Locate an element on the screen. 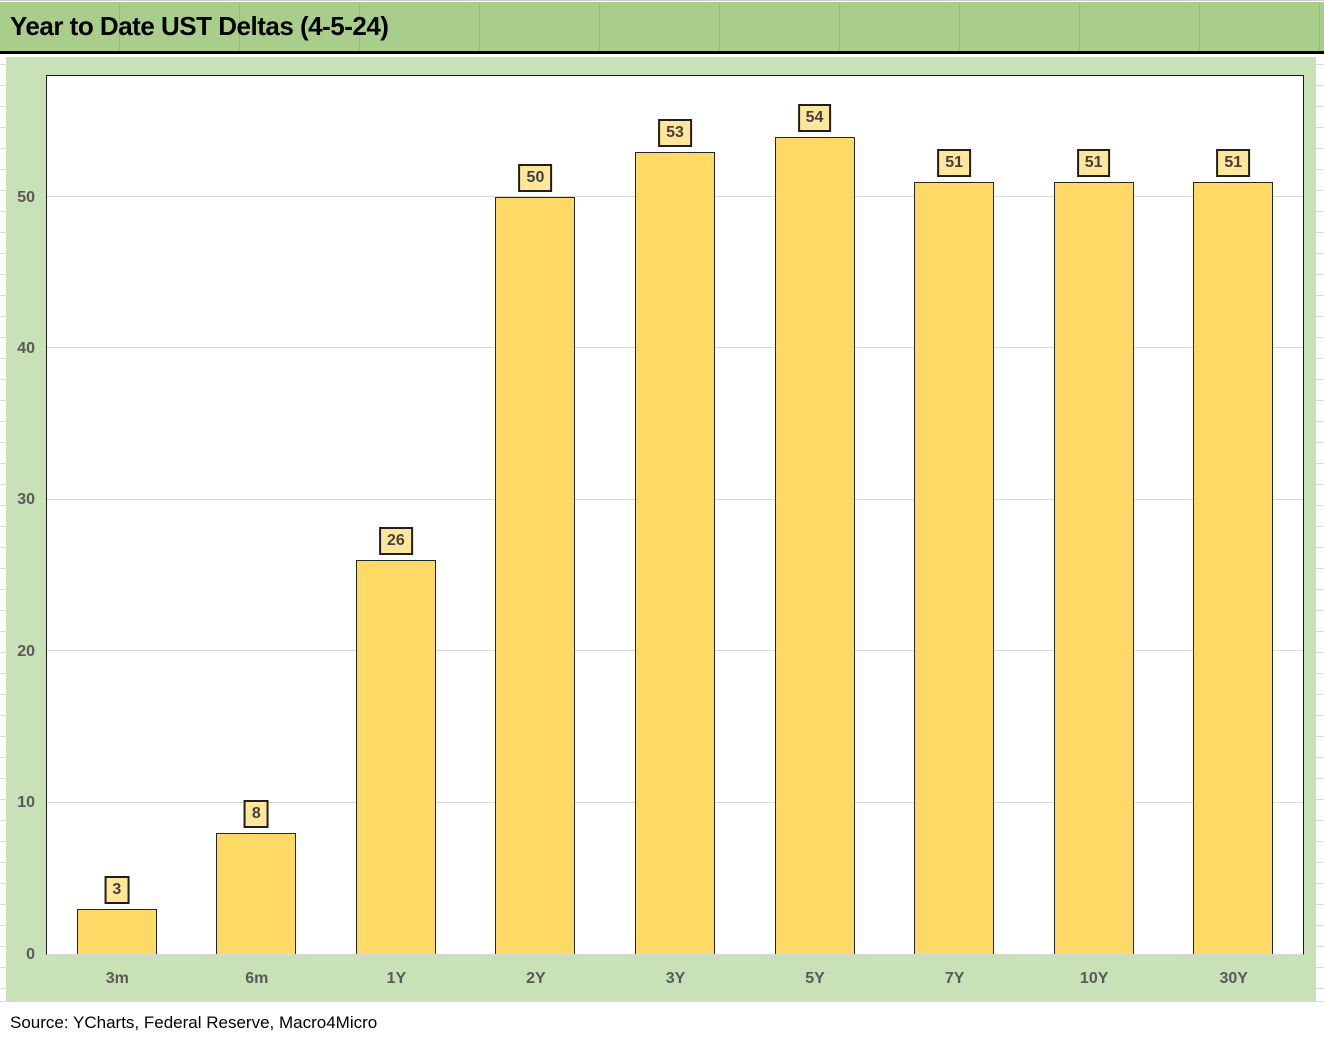  x-tick-label-3Y: 3Y is located at coordinates (675, 978).